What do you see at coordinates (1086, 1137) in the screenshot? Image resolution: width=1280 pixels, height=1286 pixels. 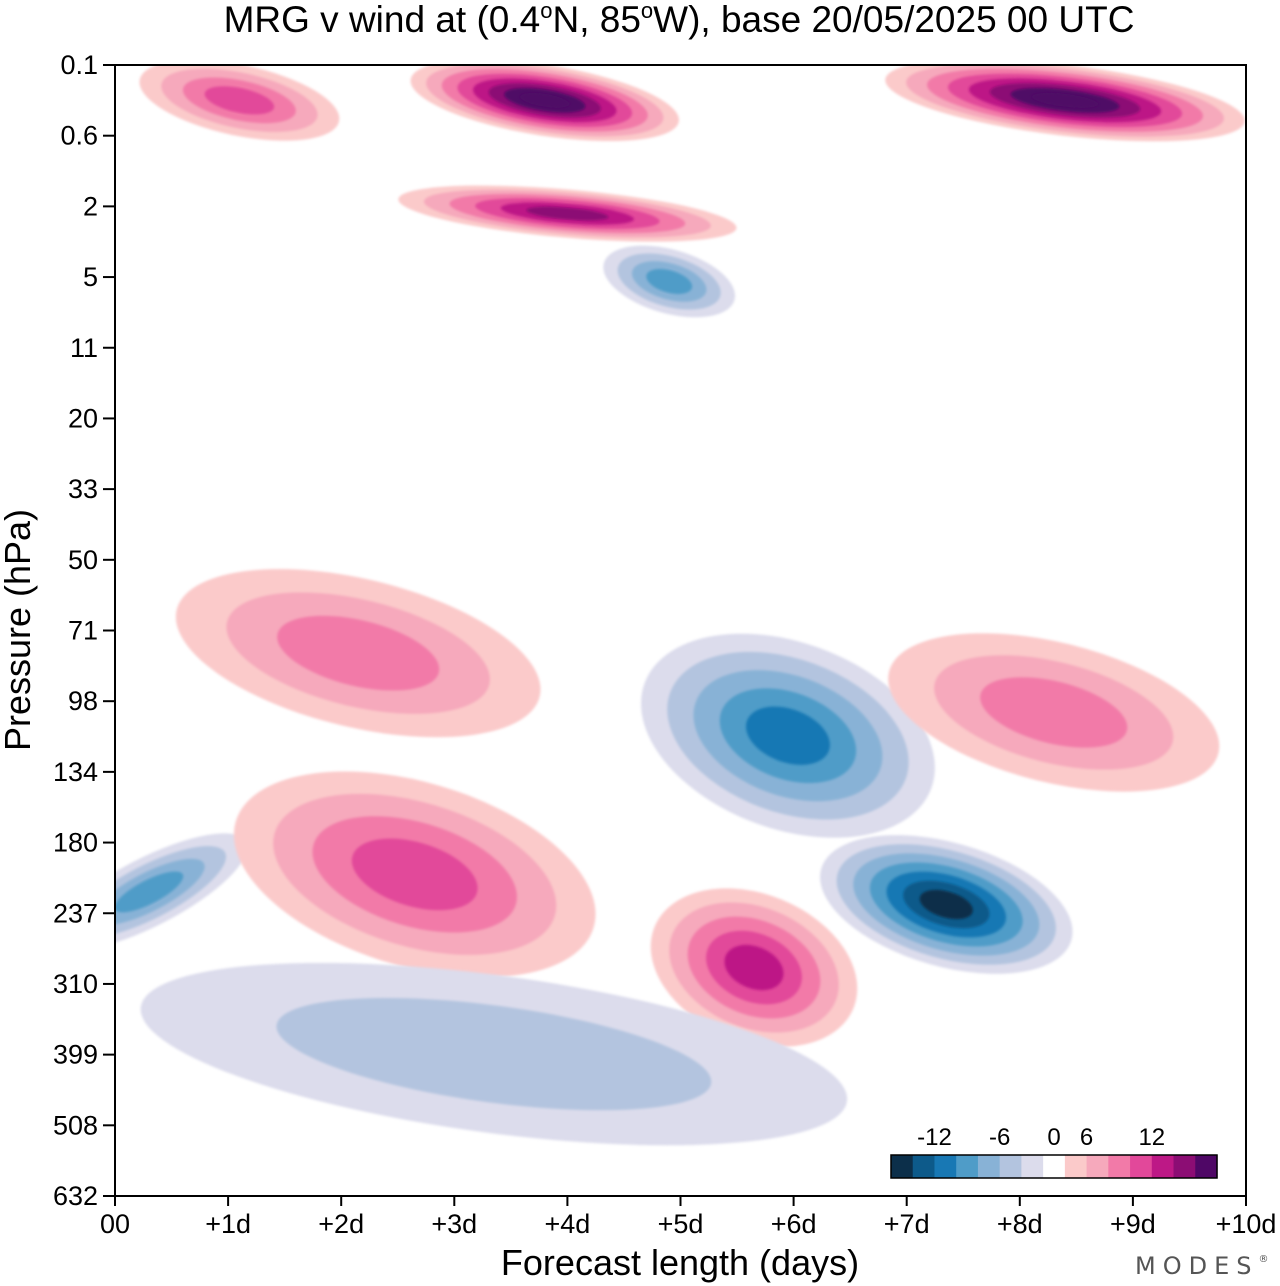 I see `colorbar-tick-label: 6` at bounding box center [1086, 1137].